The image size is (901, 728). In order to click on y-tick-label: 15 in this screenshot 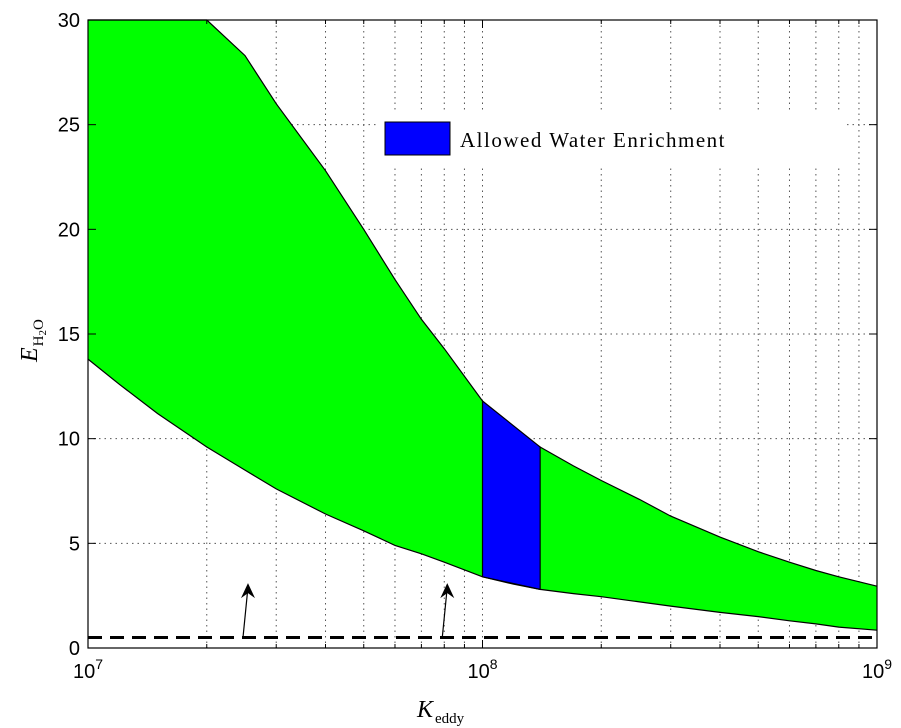, I will do `click(69, 335)`.